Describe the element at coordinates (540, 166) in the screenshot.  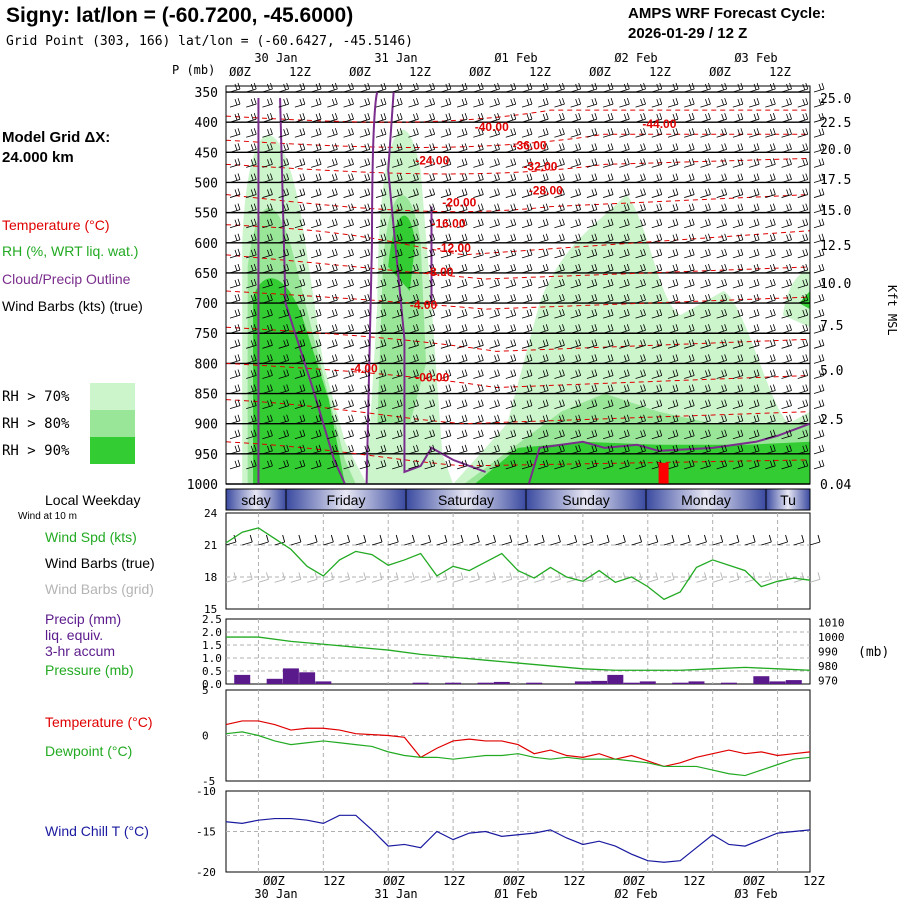
I see `temperature-contour-label: -32.00` at that location.